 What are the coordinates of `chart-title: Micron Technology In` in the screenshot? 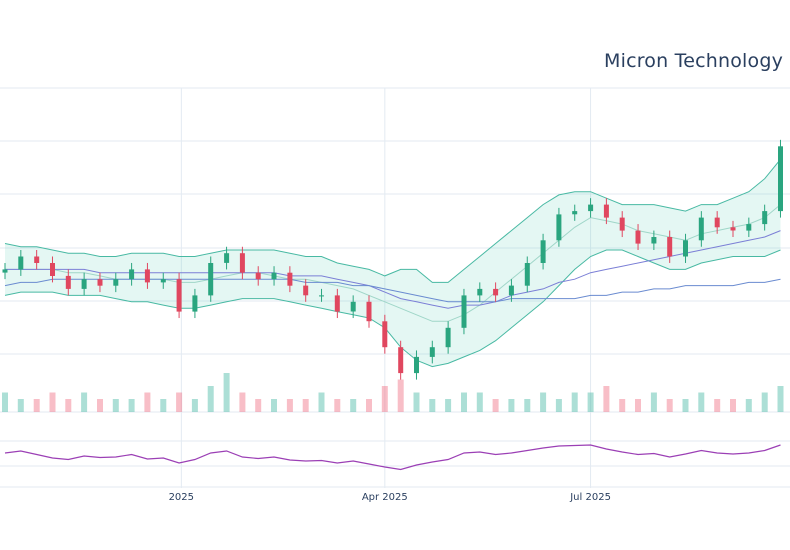 It's located at (697, 61).